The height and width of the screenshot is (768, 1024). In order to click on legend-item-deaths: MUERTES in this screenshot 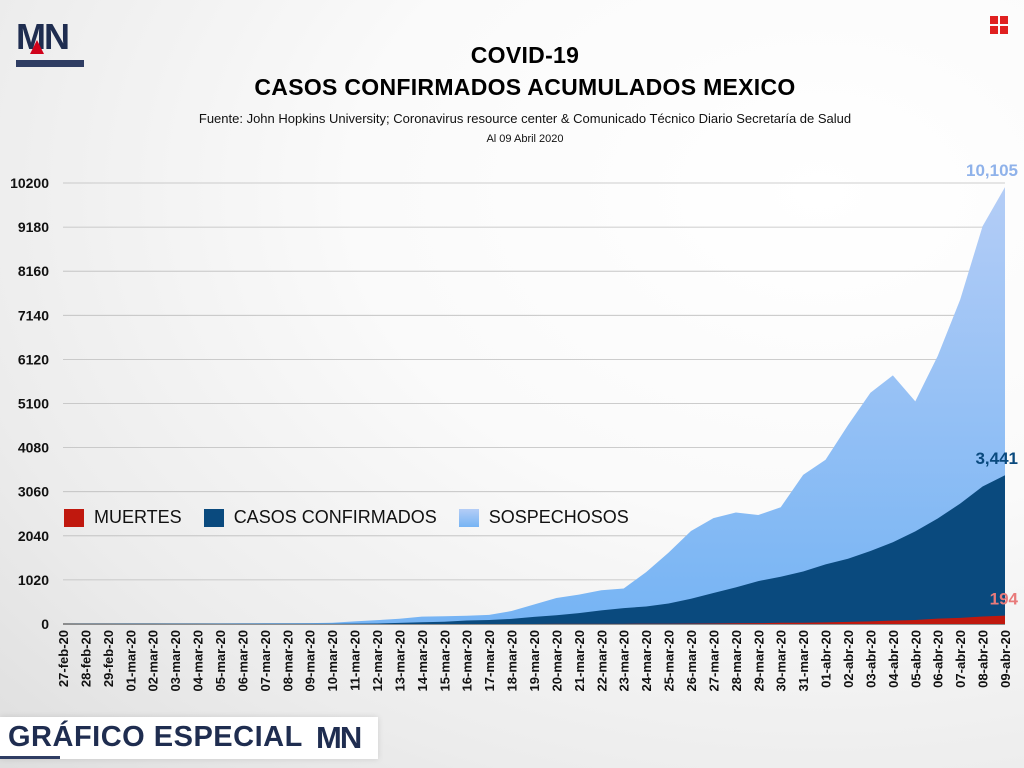, I will do `click(123, 517)`.